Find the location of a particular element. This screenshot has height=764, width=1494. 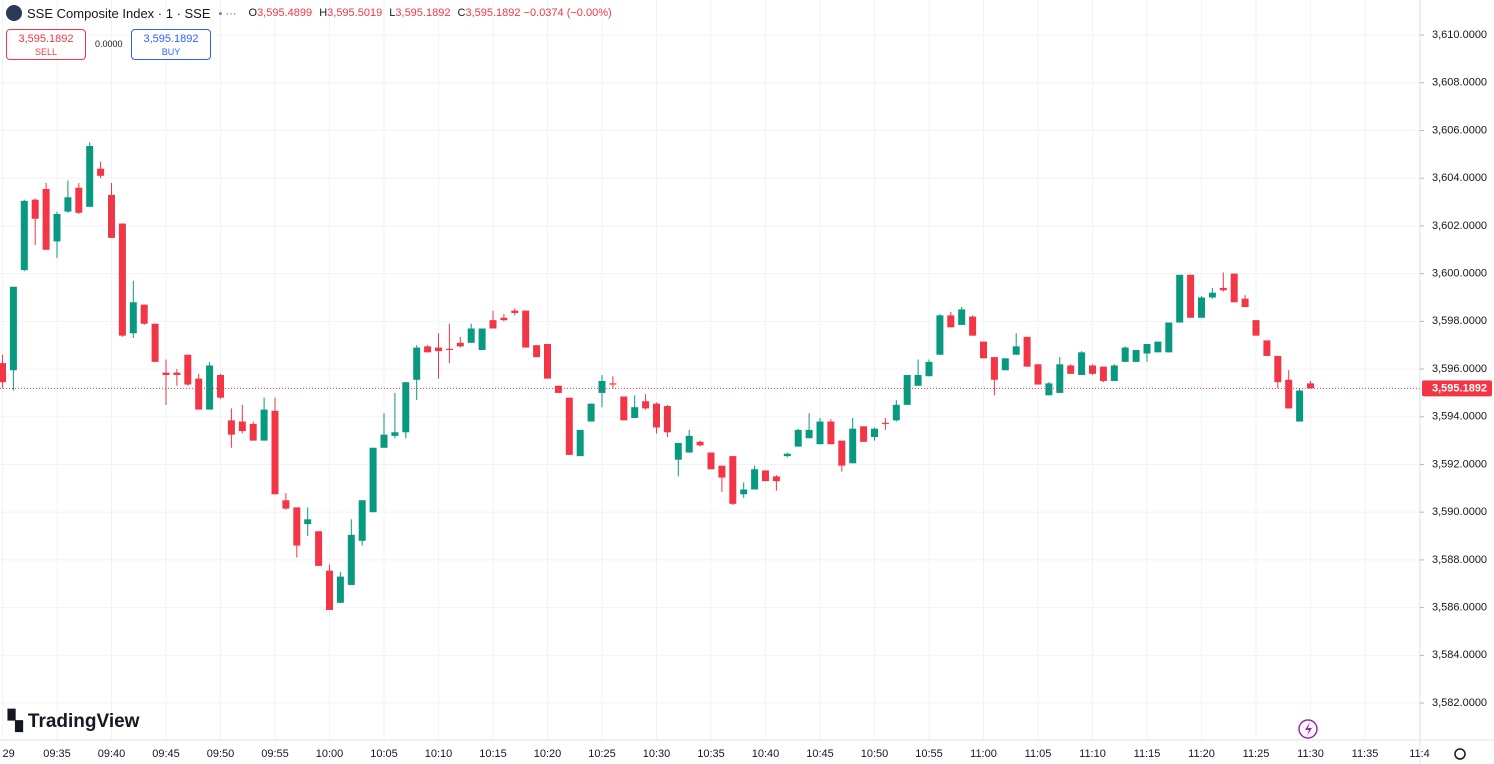

sell-price: 3,595.1892 is located at coordinates (46, 39).